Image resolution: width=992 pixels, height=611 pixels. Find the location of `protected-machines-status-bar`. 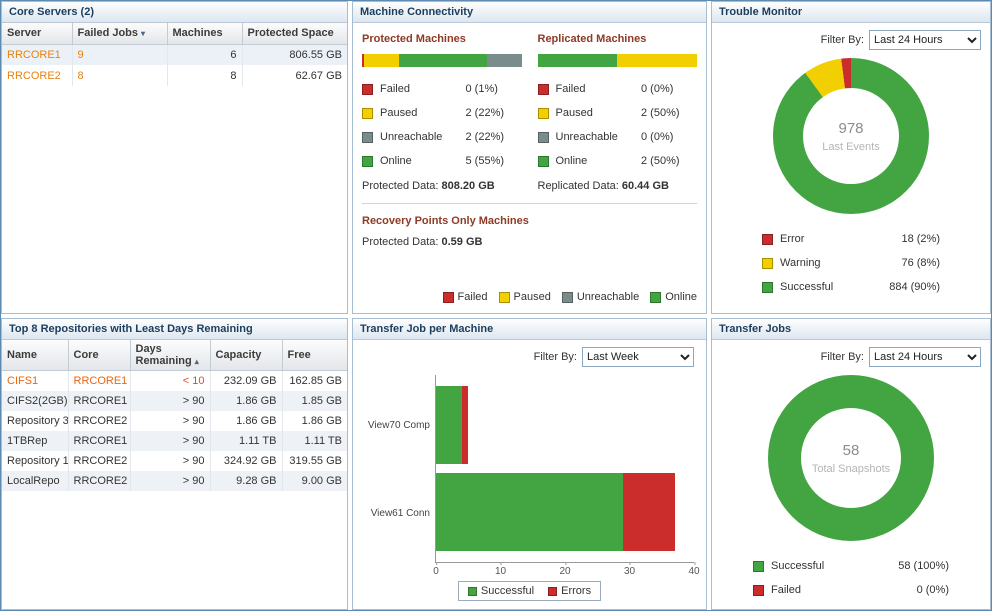

protected-machines-status-bar is located at coordinates (442, 60).